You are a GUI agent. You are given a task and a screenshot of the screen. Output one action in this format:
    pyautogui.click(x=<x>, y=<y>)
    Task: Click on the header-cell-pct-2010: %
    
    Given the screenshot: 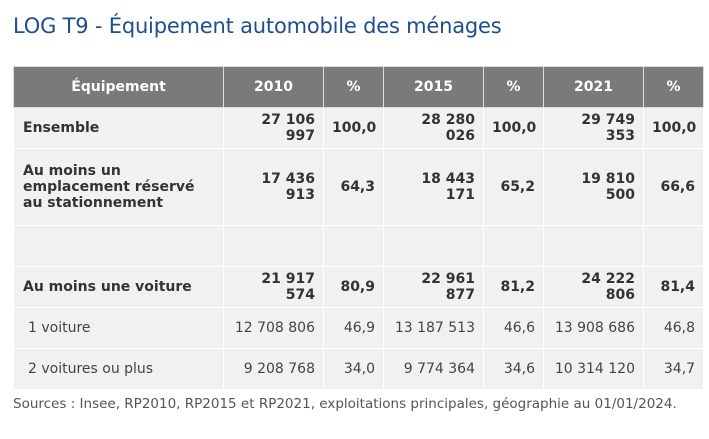 What is the action you would take?
    pyautogui.click(x=353, y=87)
    